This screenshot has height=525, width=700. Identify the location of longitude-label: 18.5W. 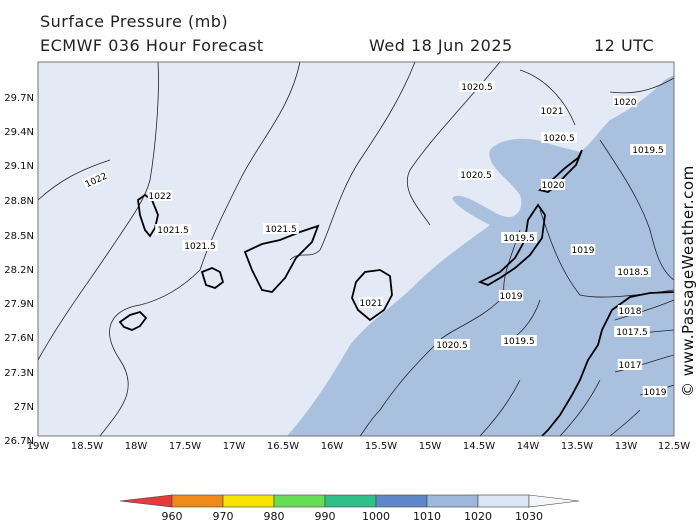
(87, 446).